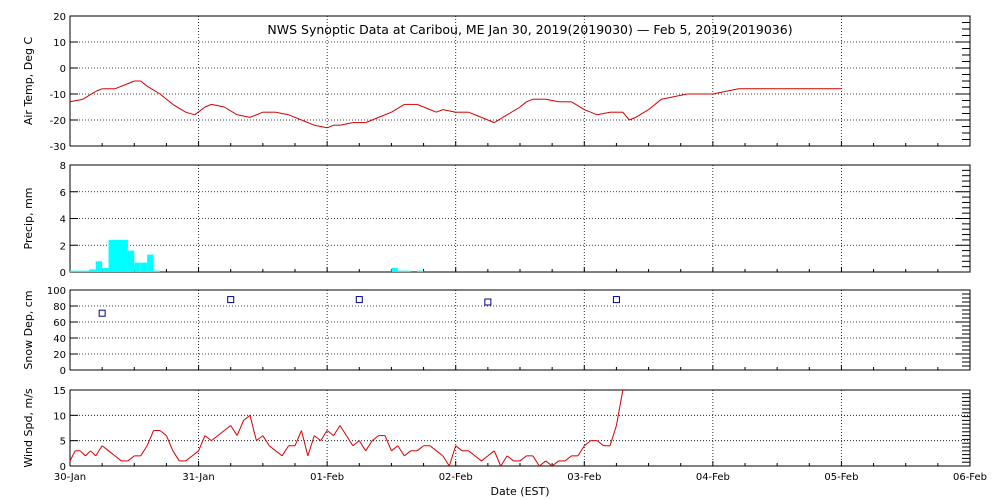 The height and width of the screenshot is (500, 1000). Describe the element at coordinates (59, 307) in the screenshot. I see `snow-depth-ytick-label: 80` at that location.